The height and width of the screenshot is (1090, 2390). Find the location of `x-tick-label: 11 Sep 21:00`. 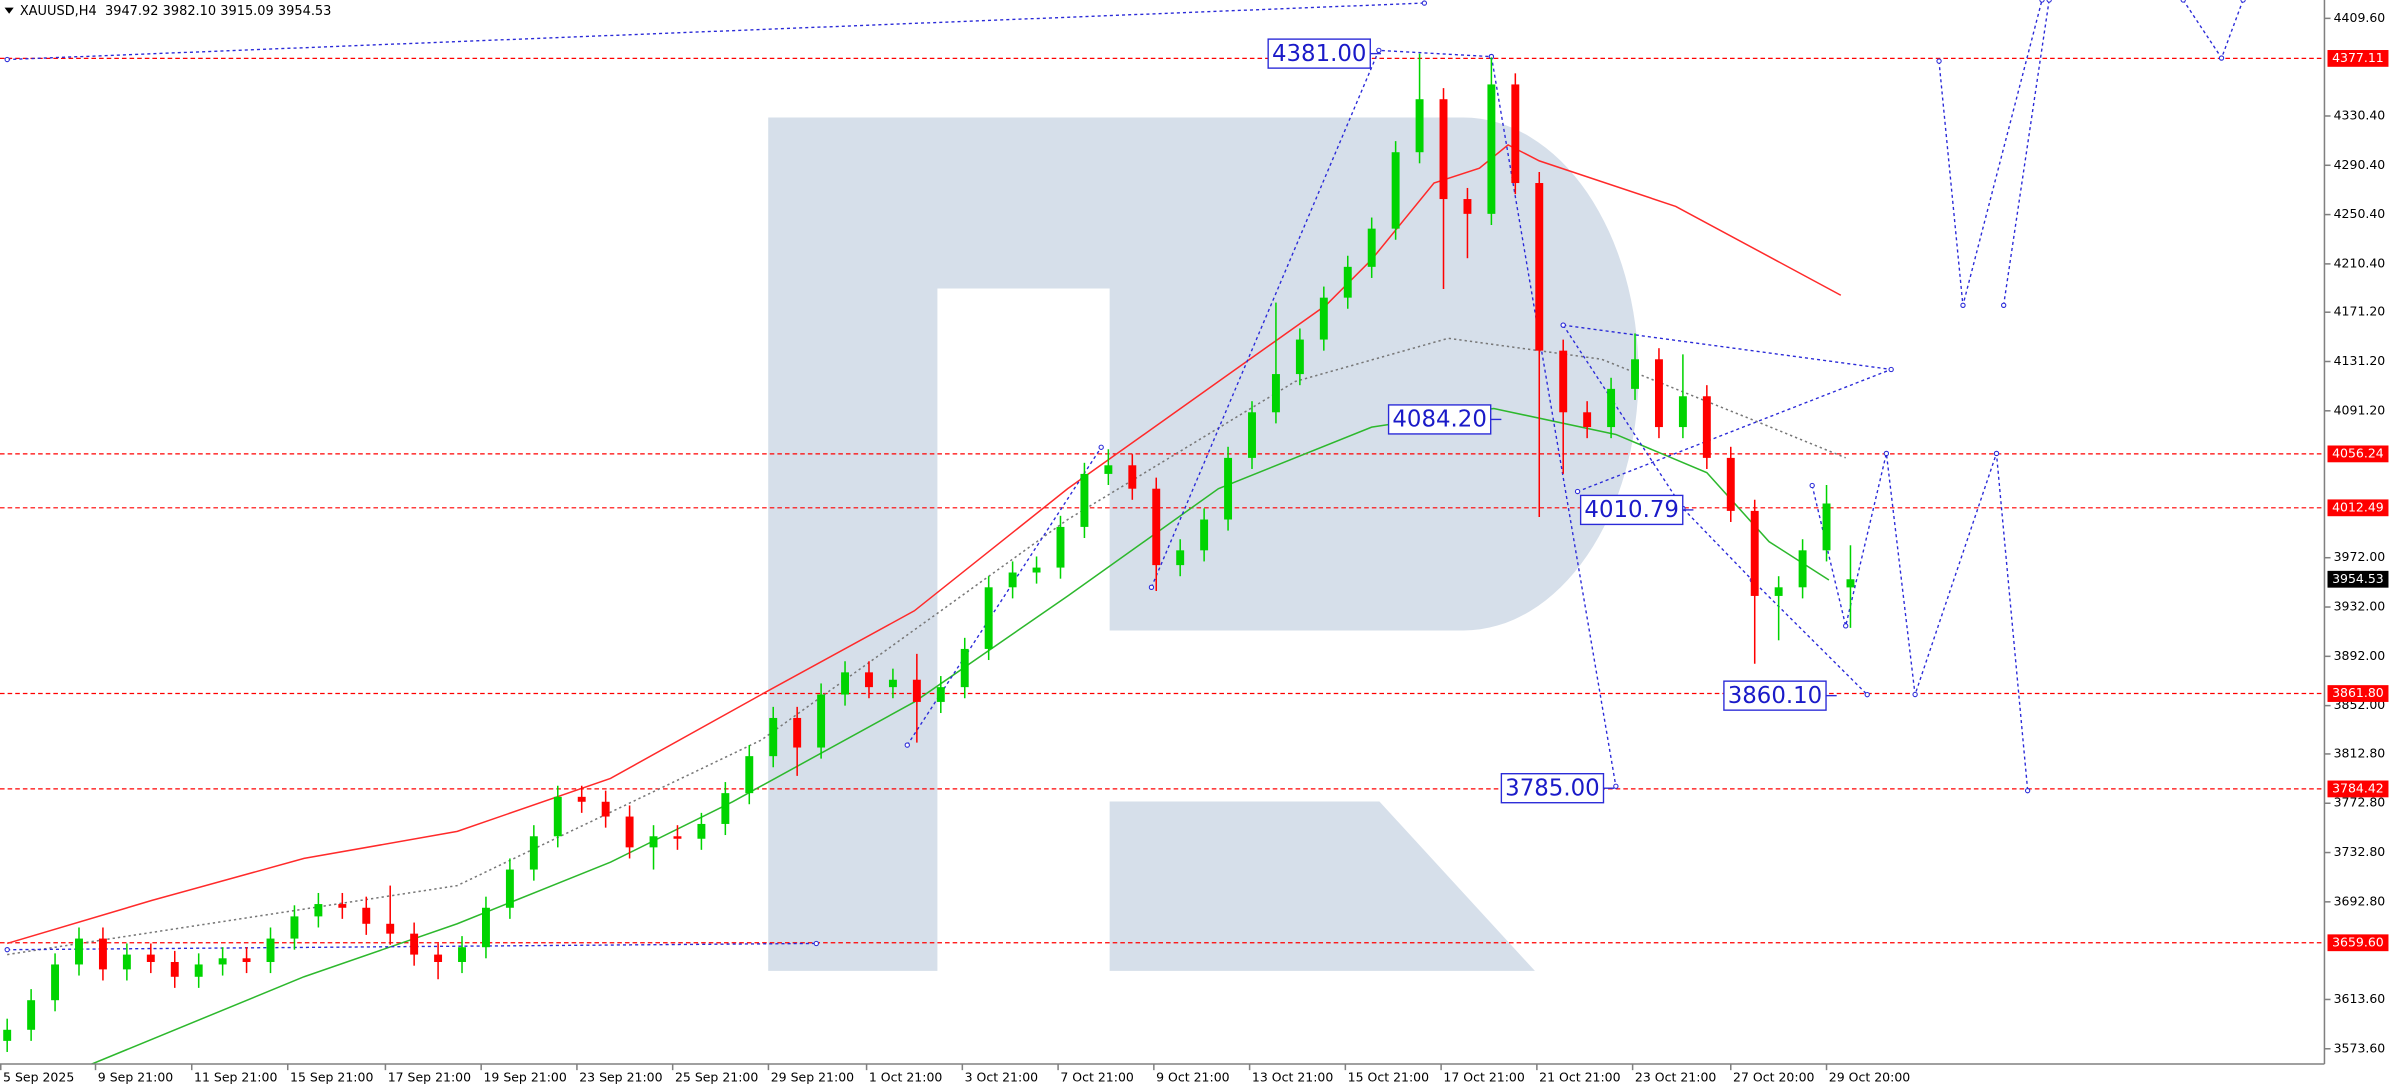

x-tick-label: 11 Sep 21:00 is located at coordinates (235, 1076).